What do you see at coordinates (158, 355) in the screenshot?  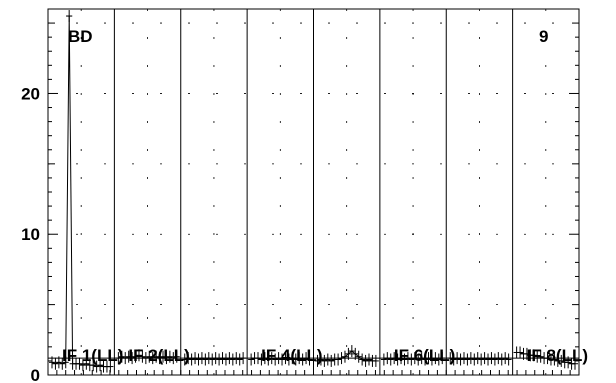 I see `if-label: IF 2(LL)` at bounding box center [158, 355].